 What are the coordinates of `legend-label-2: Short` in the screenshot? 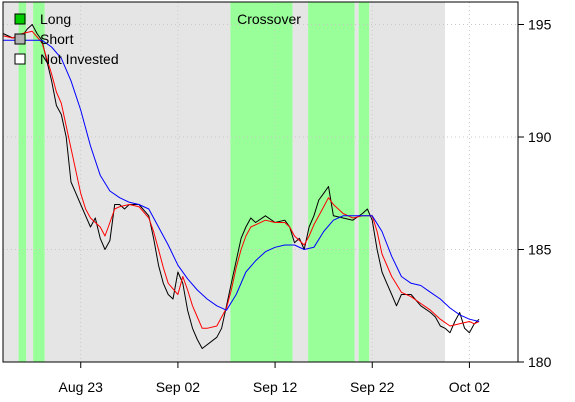 It's located at (57, 39).